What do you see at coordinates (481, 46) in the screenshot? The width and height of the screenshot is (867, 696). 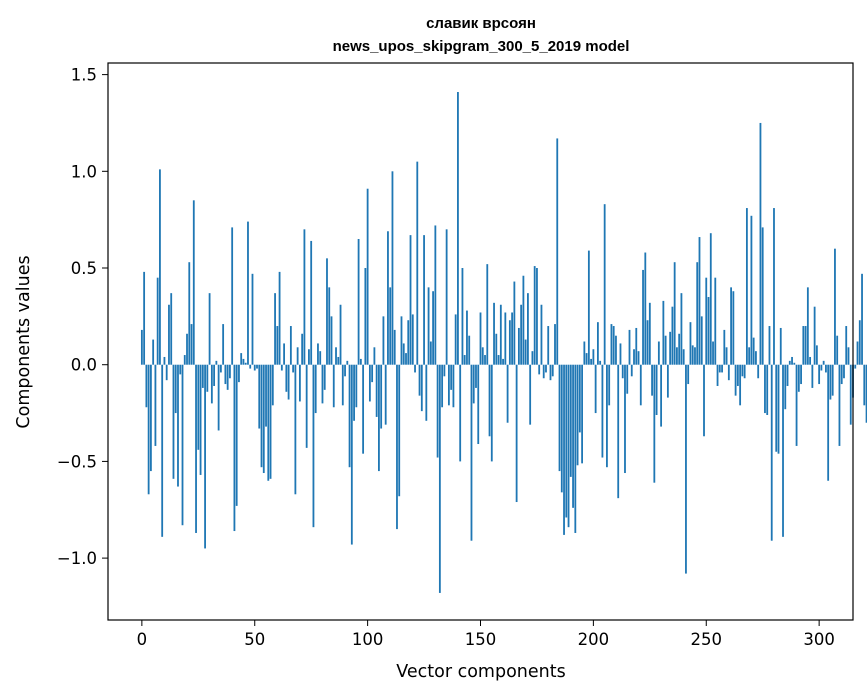 I see `chart-title-line-2: news_upos_skipgram_300_5_2019 model` at bounding box center [481, 46].